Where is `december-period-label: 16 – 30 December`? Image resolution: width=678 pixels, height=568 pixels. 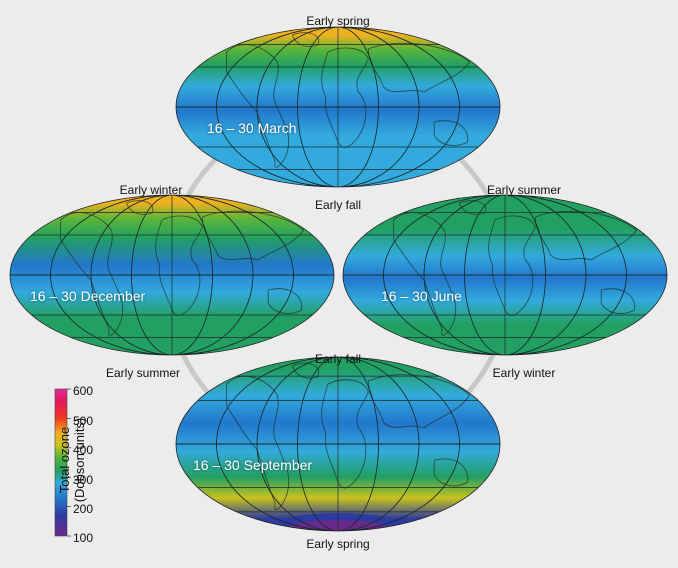
december-period-label: 16 – 30 December is located at coordinates (88, 296).